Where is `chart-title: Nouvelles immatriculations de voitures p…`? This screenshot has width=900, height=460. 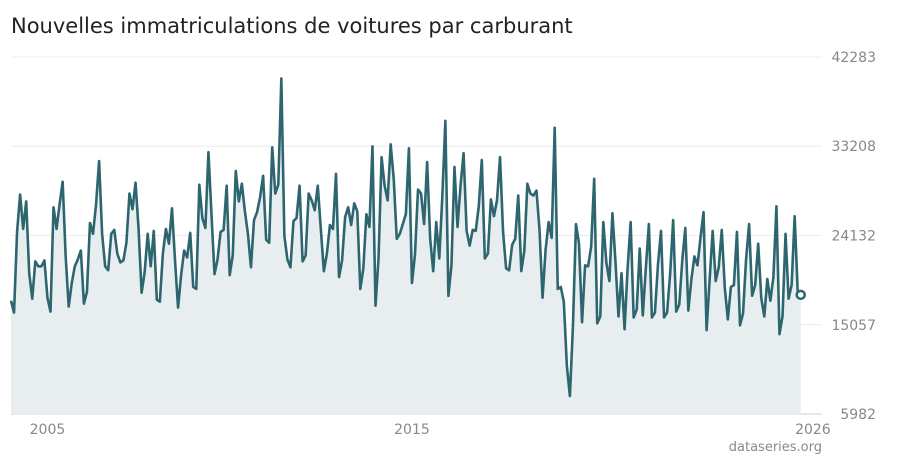
chart-title: Nouvelles immatriculations de voitures p… is located at coordinates (292, 26).